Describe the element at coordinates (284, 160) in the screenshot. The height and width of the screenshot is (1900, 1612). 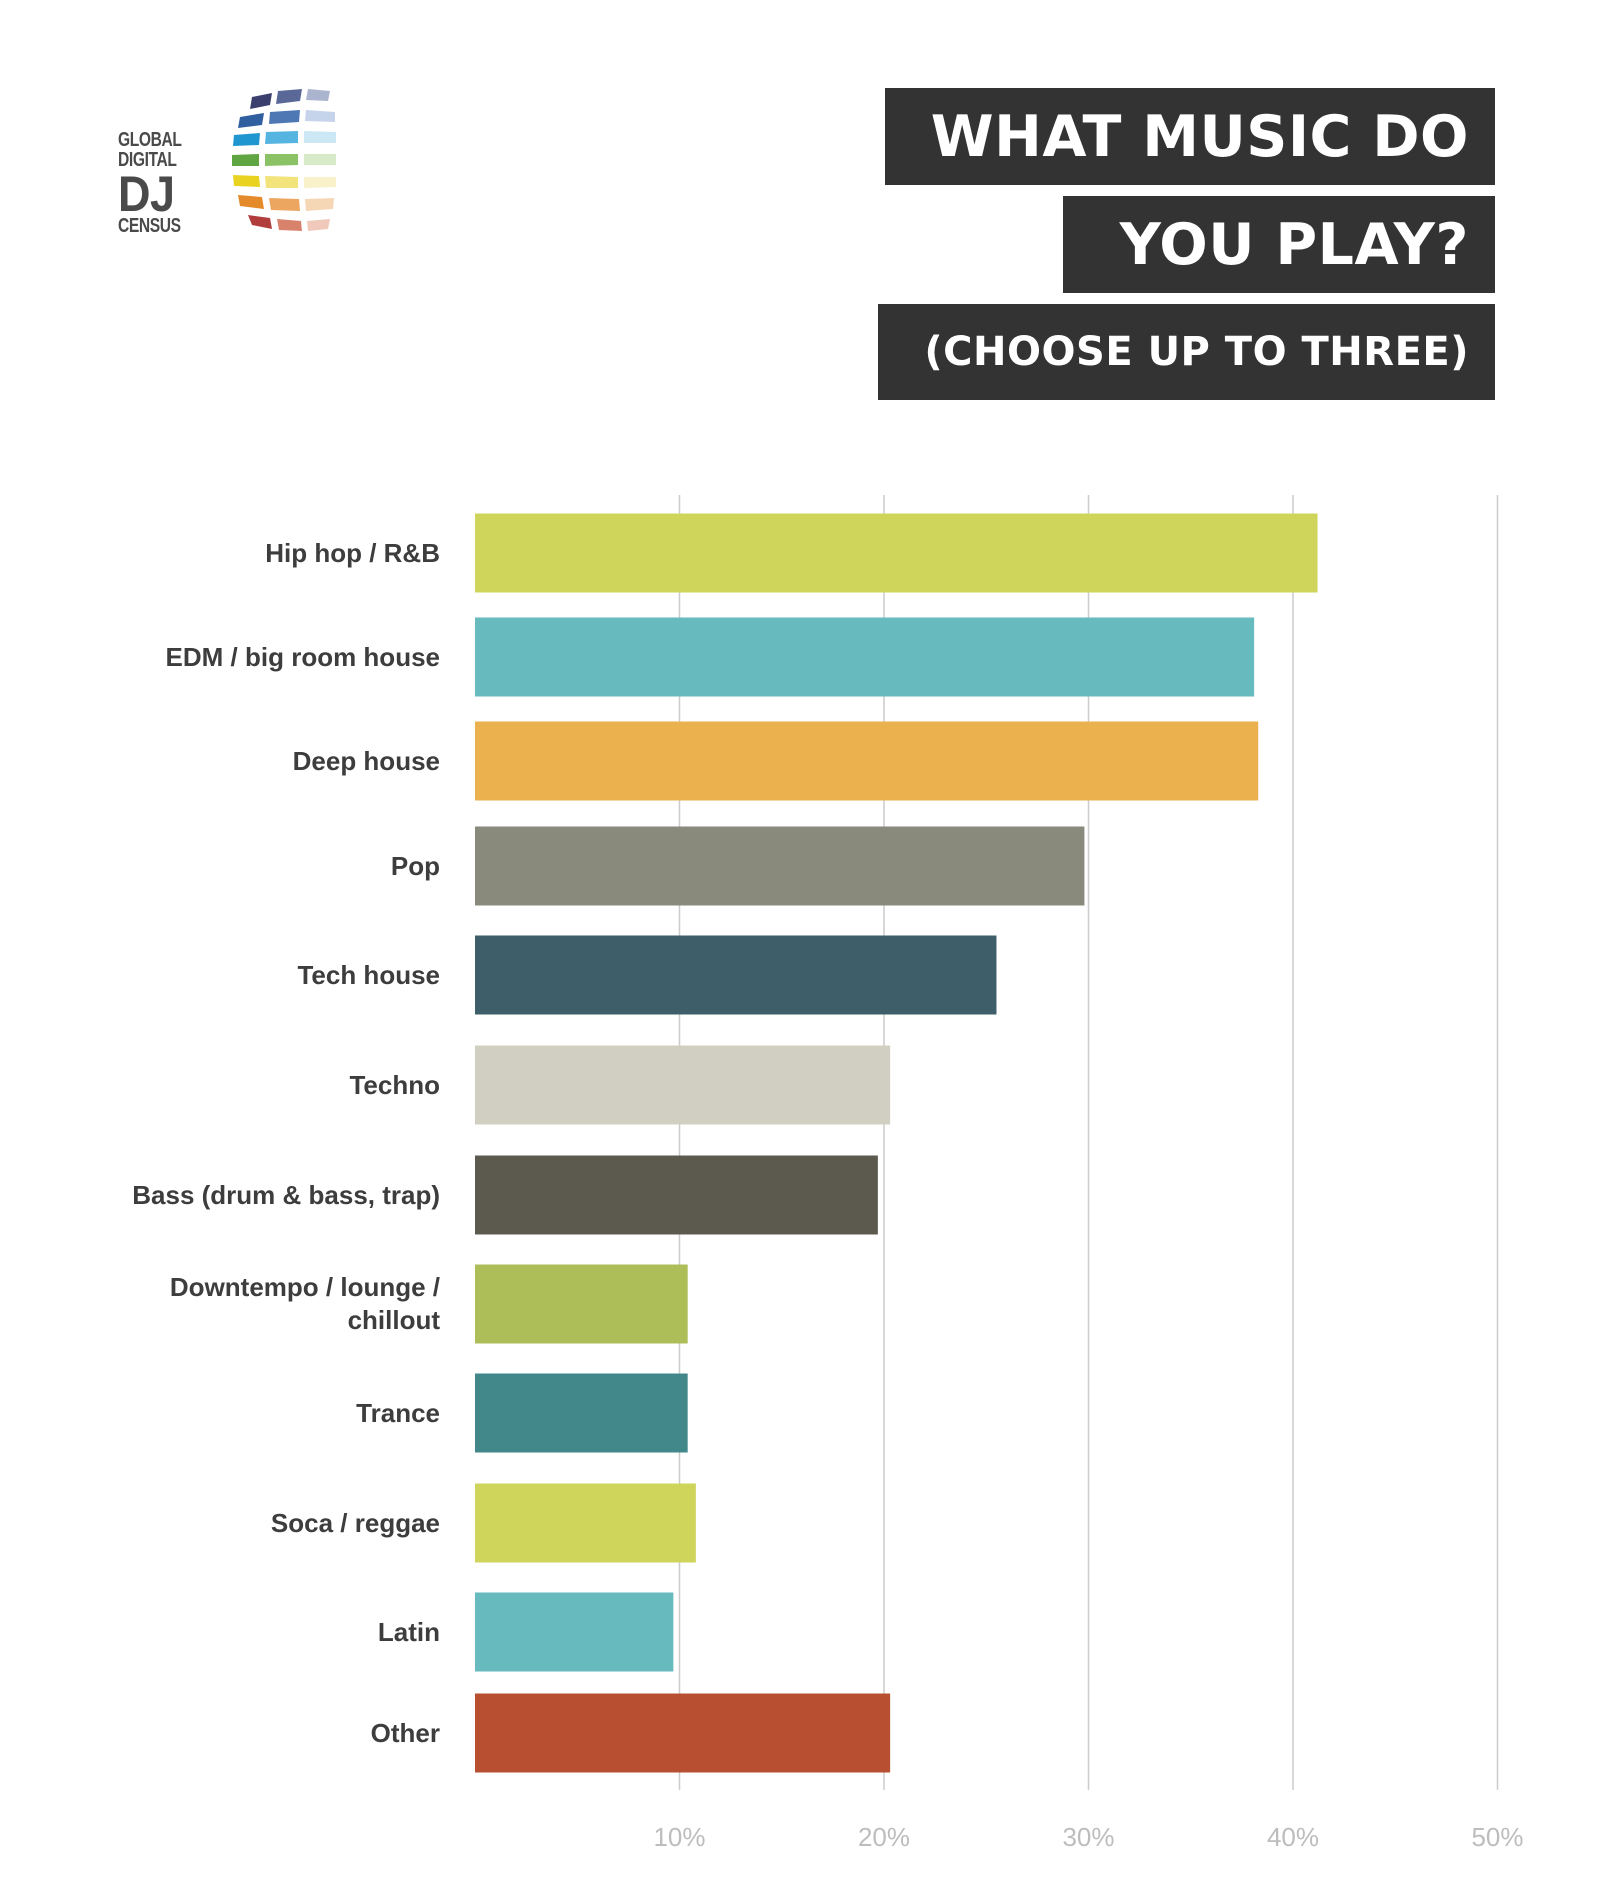
I see `globe-grid-icon` at that location.